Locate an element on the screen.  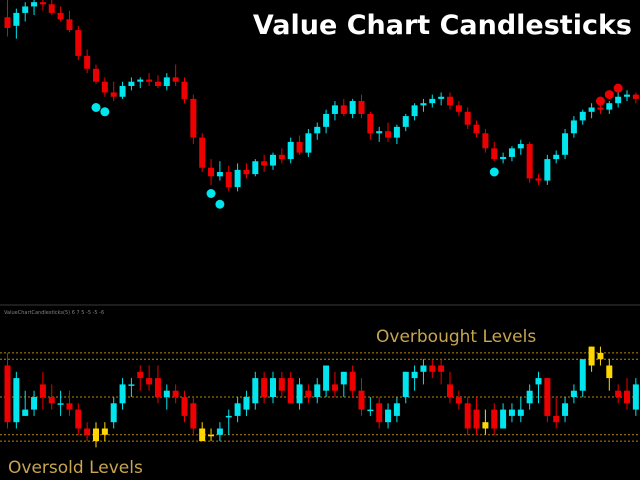
oversold-annotation: Oversold Levels is located at coordinates (75, 468).